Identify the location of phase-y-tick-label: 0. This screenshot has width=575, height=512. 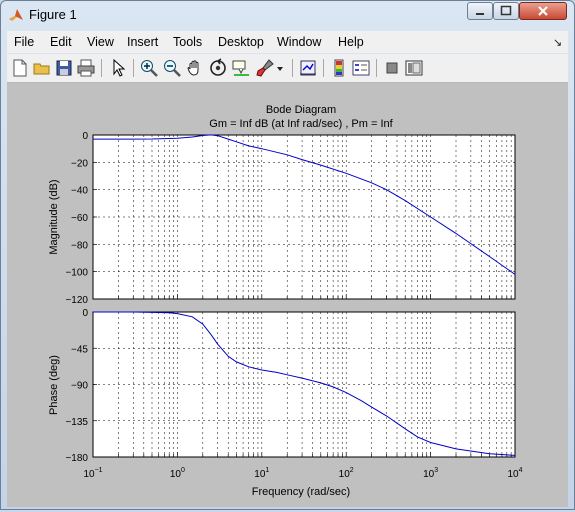
(85, 313).